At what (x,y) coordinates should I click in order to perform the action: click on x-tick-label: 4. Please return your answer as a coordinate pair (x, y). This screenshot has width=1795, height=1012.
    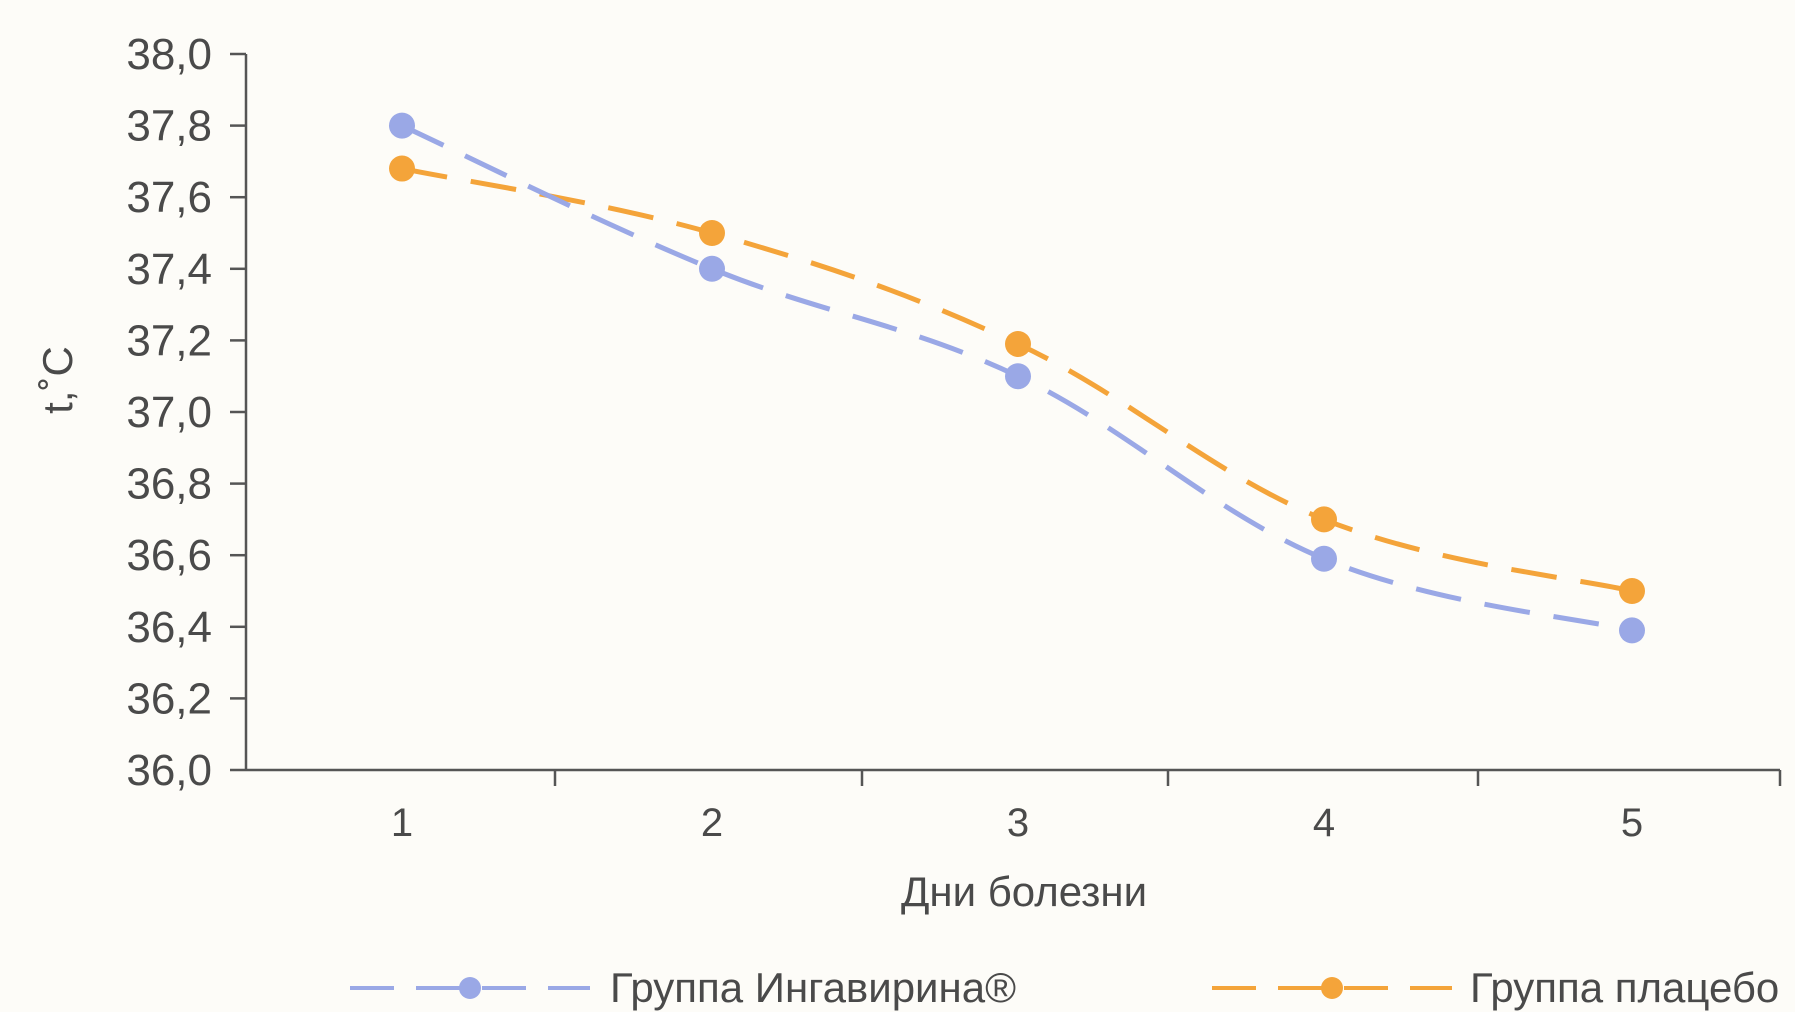
    Looking at the image, I should click on (1324, 823).